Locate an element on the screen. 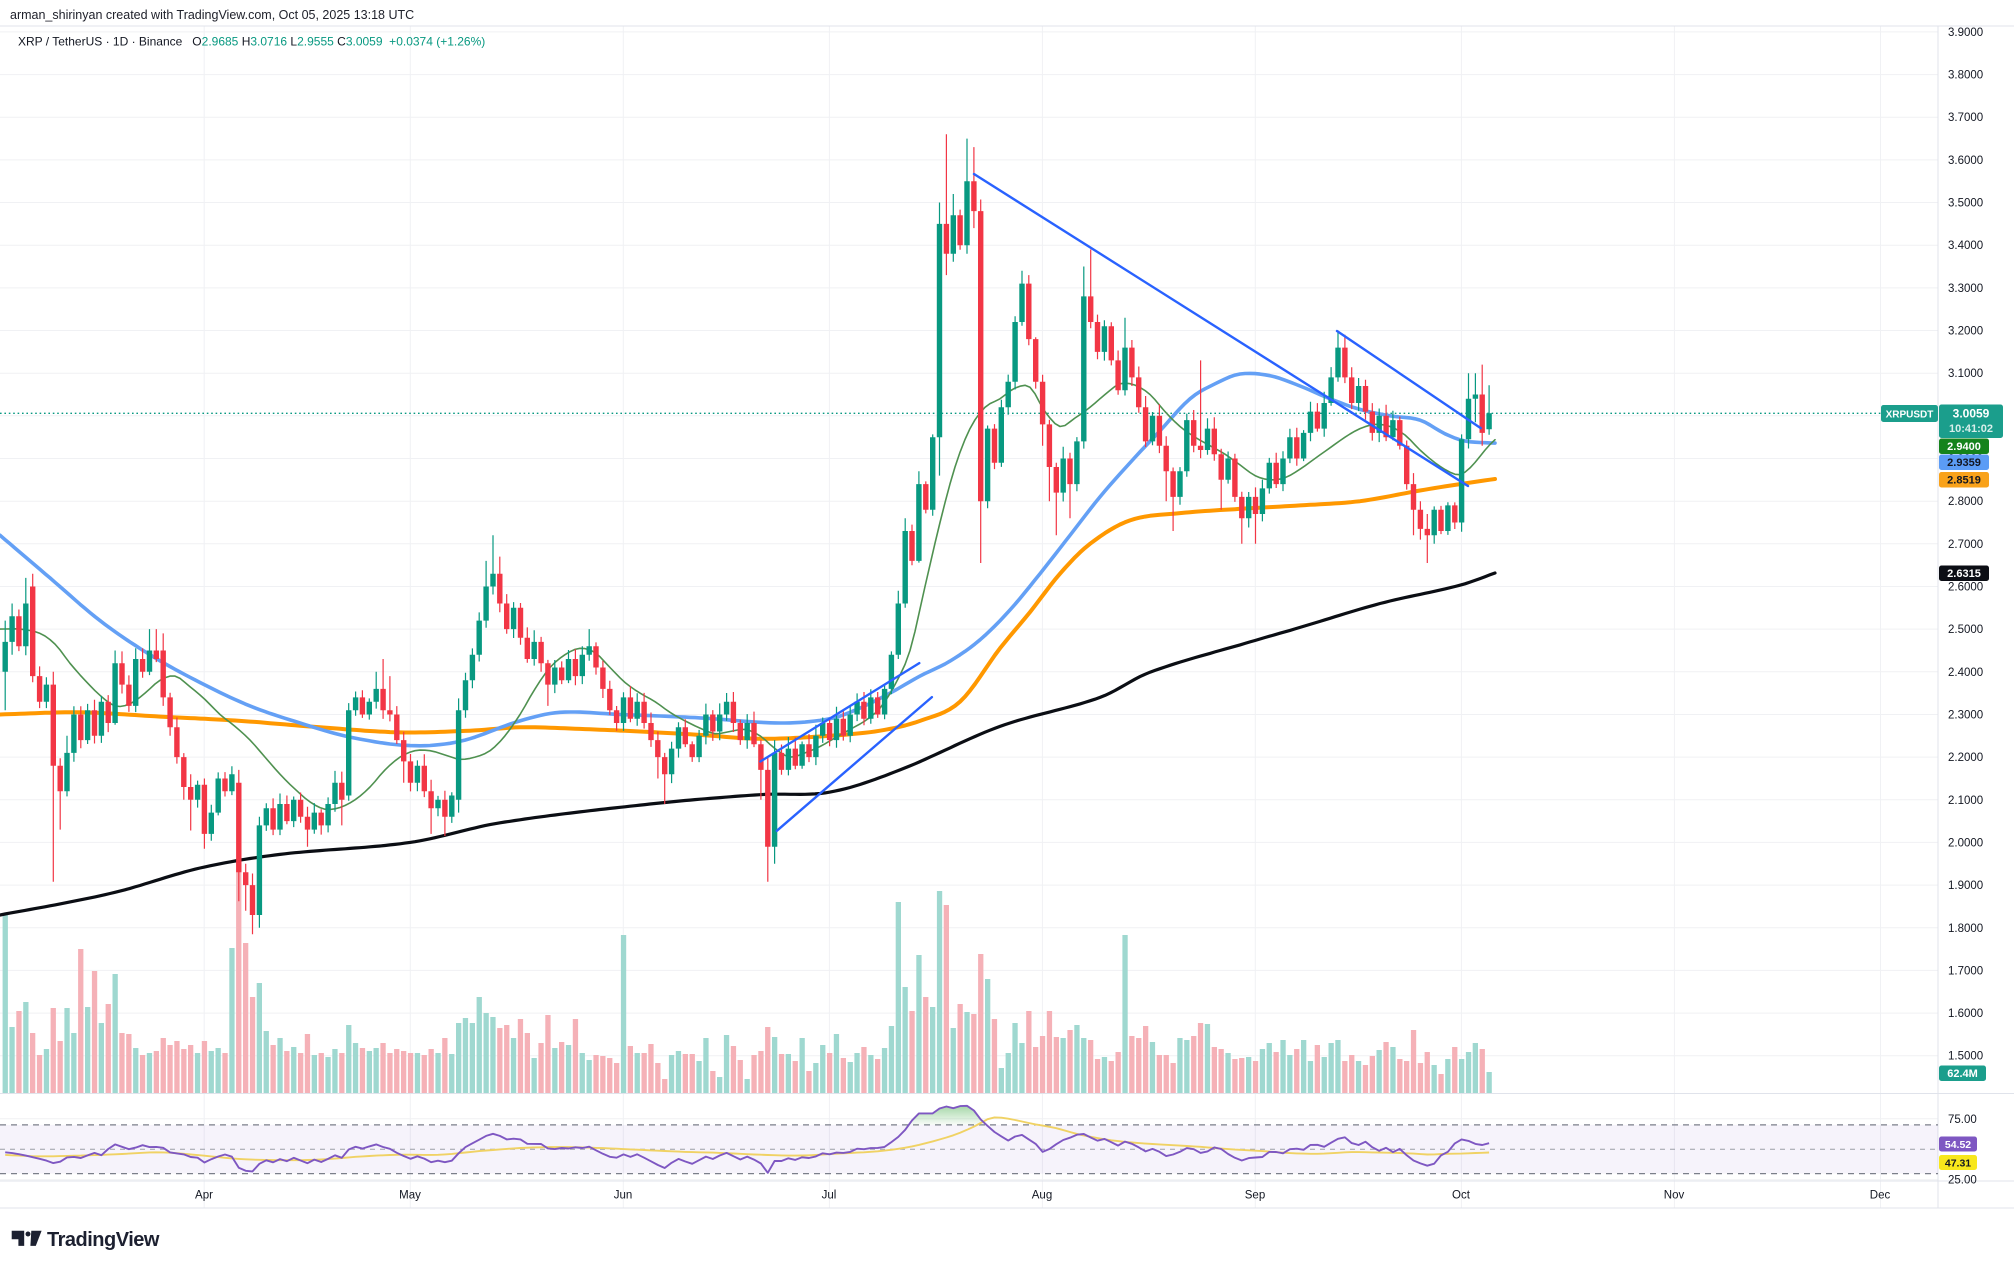 Image resolution: width=2014 pixels, height=1269 pixels. svg-text: 2.9359 is located at coordinates (1964, 463).